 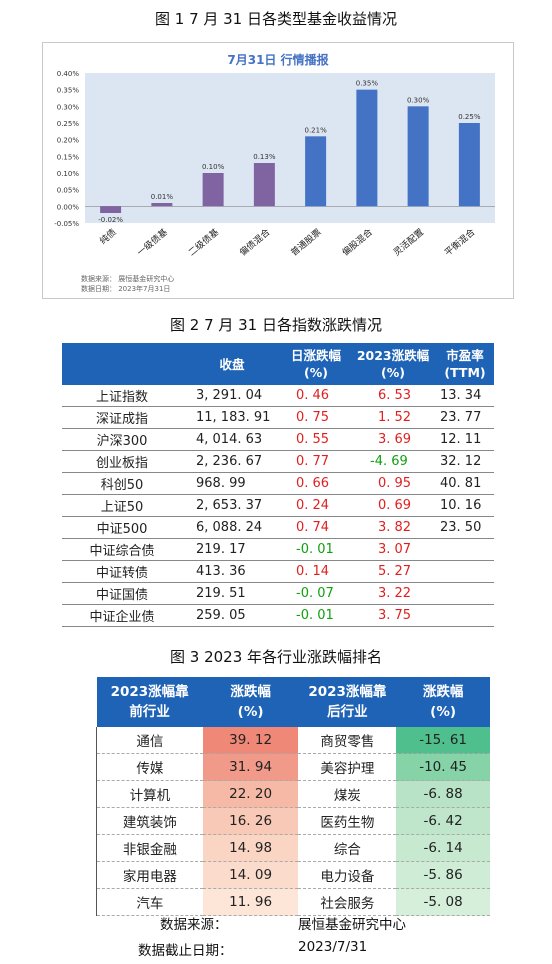 What do you see at coordinates (443, 767) in the screenshot?
I see `bottom-industry-change: -10. 45` at bounding box center [443, 767].